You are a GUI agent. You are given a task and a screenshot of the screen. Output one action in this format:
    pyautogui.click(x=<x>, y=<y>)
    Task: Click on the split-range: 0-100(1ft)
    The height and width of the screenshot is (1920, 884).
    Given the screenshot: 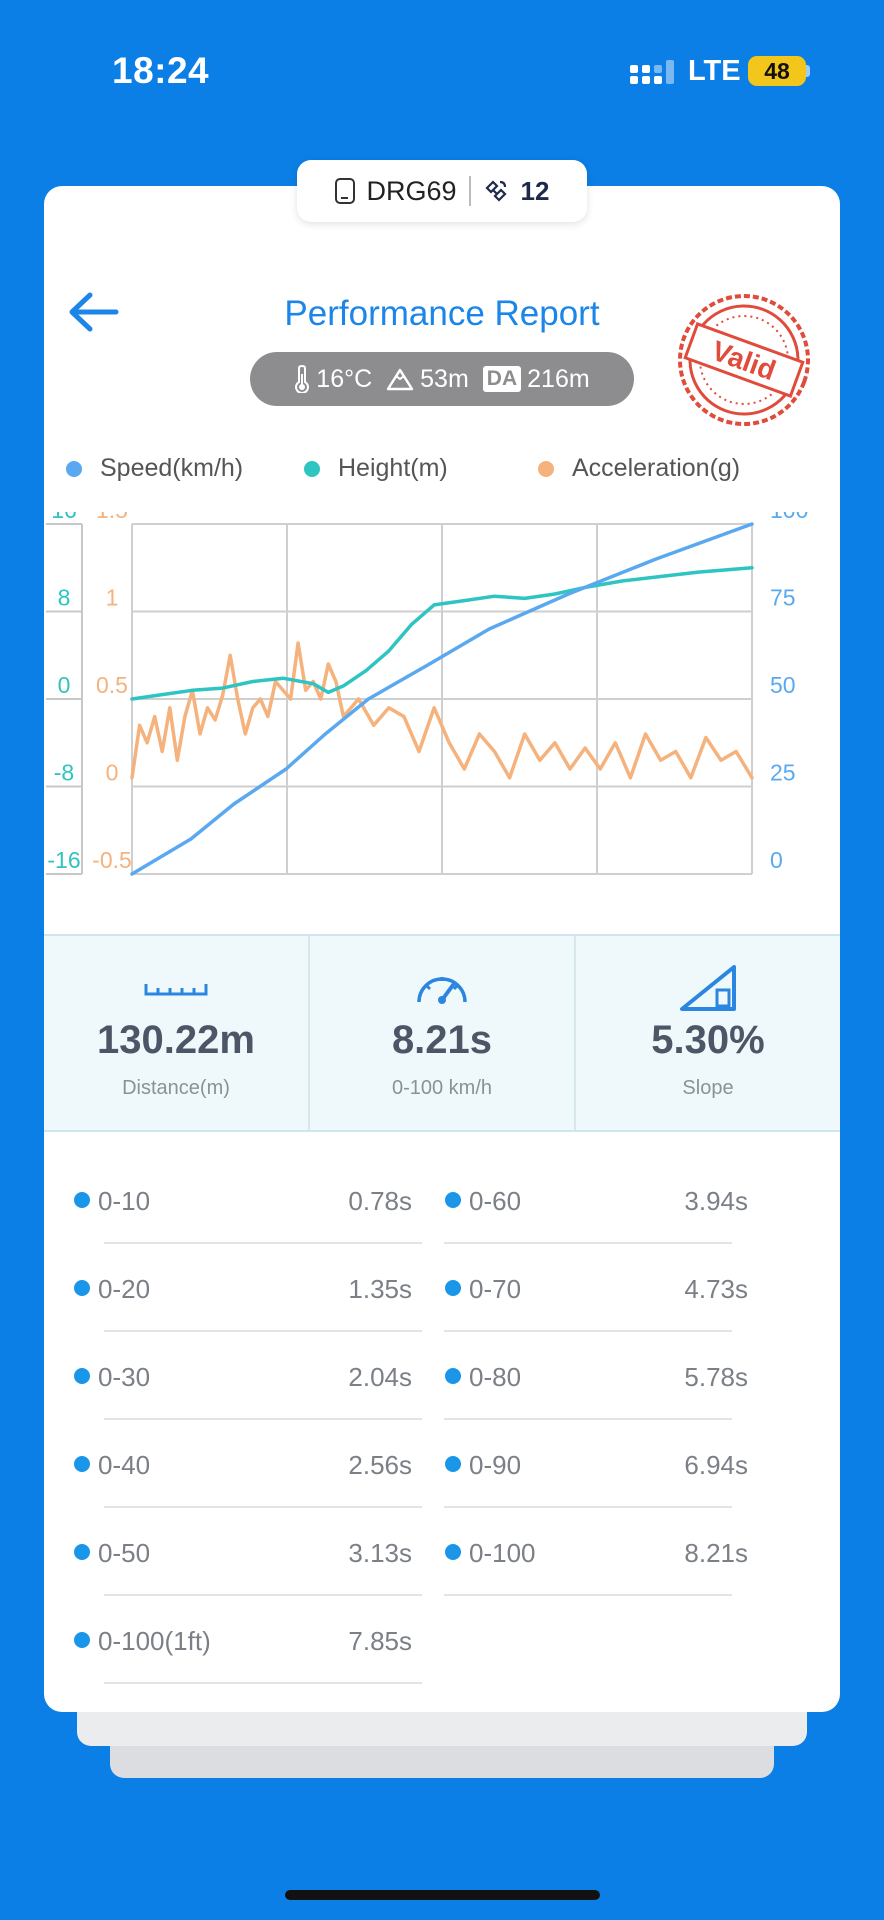 What is the action you would take?
    pyautogui.click(x=154, y=1641)
    